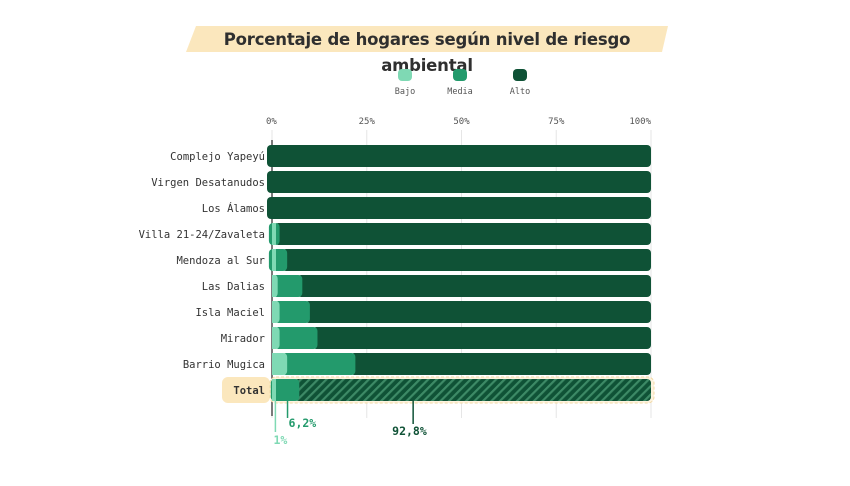 The width and height of the screenshot is (850, 486). Describe the element at coordinates (220, 261) in the screenshot. I see `category-label: Mendoza al Sur` at that location.